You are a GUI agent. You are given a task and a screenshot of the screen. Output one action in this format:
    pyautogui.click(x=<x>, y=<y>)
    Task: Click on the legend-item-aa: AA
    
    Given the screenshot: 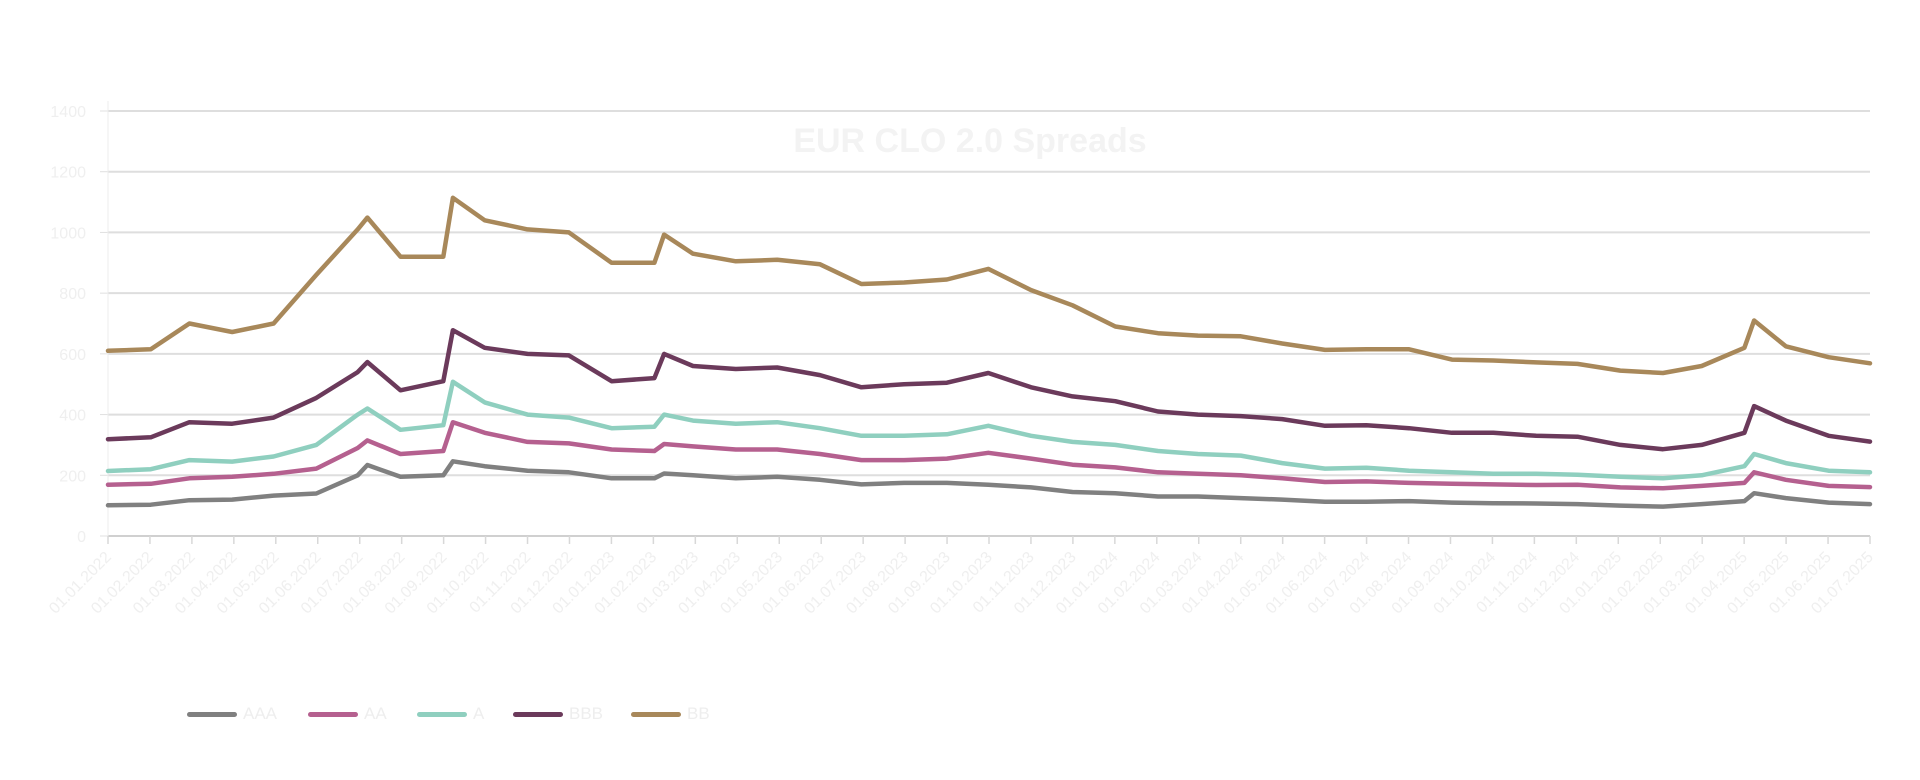 What is the action you would take?
    pyautogui.click(x=347, y=714)
    